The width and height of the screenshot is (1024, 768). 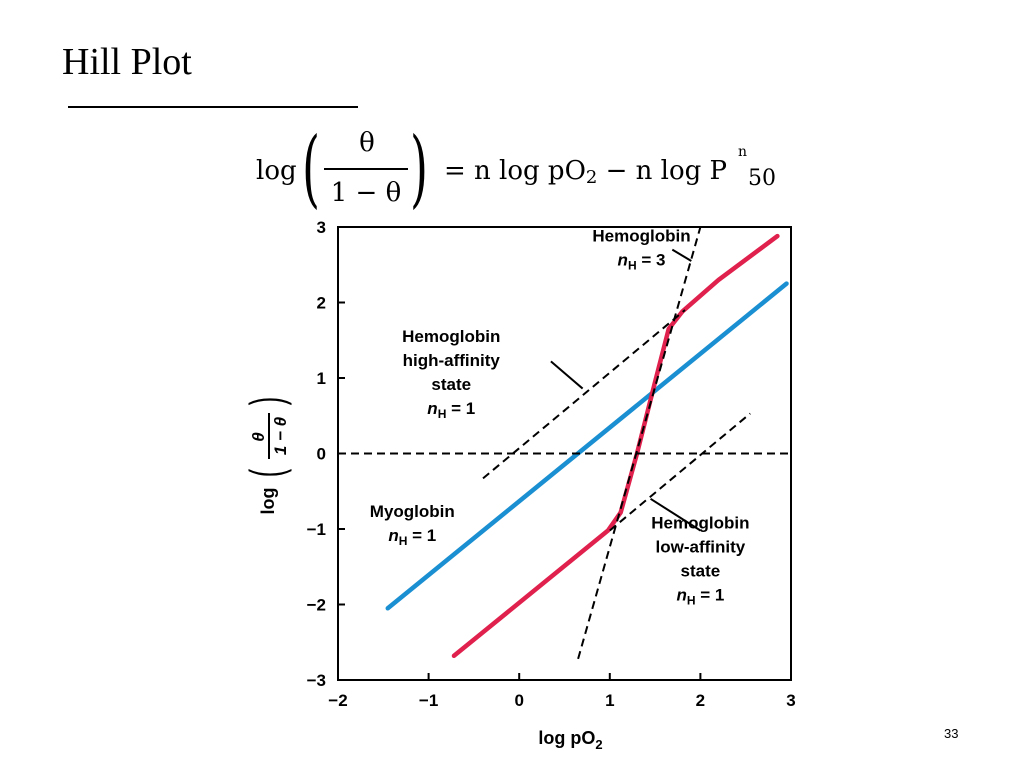 I want to click on y-axis-label-log: log, so click(x=268, y=501).